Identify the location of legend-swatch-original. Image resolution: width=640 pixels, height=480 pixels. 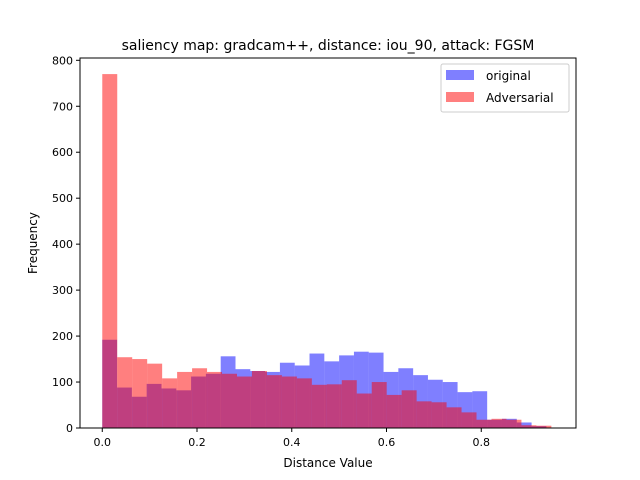
(460, 75).